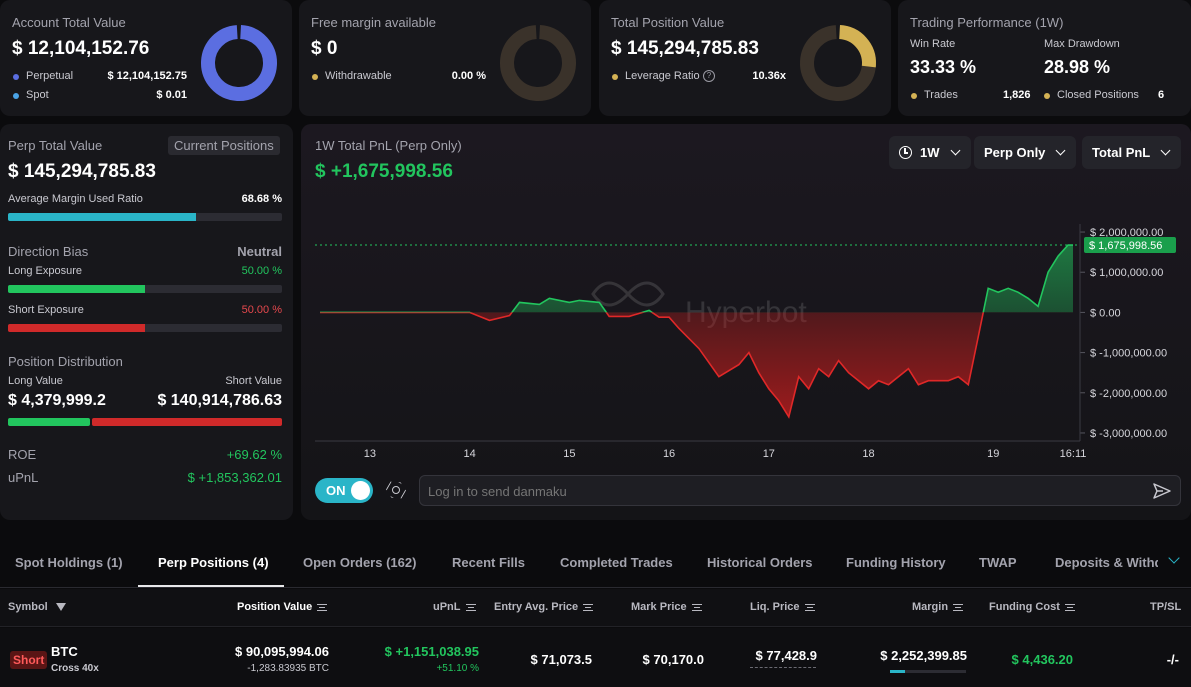 Image resolution: width=1191 pixels, height=687 pixels. Describe the element at coordinates (709, 76) in the screenshot. I see `info-icon: ?` at that location.